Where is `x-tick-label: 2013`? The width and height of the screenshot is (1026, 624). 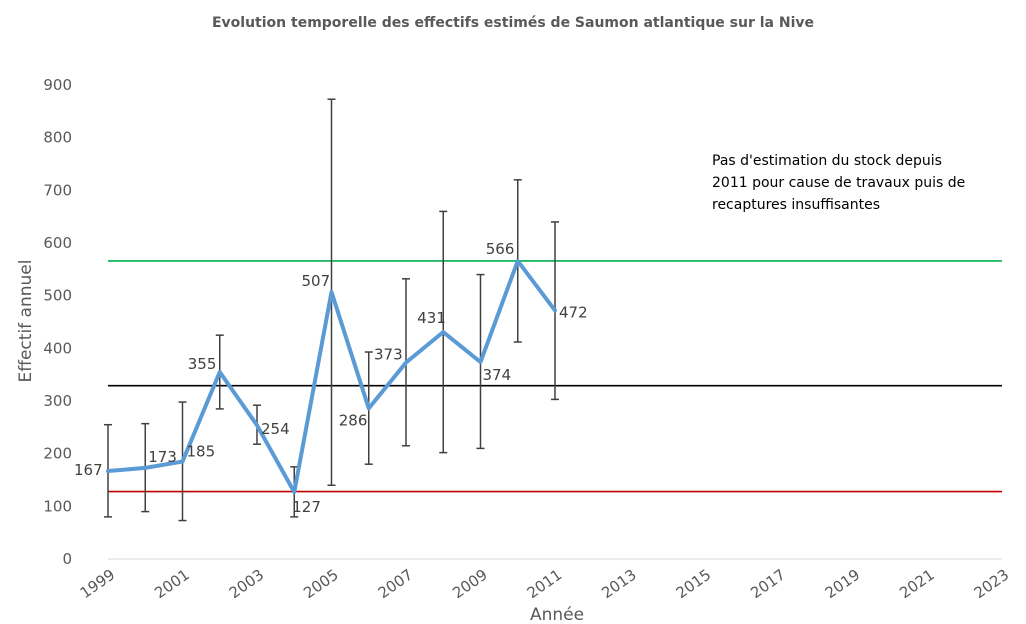
x-tick-label: 2013 is located at coordinates (619, 584).